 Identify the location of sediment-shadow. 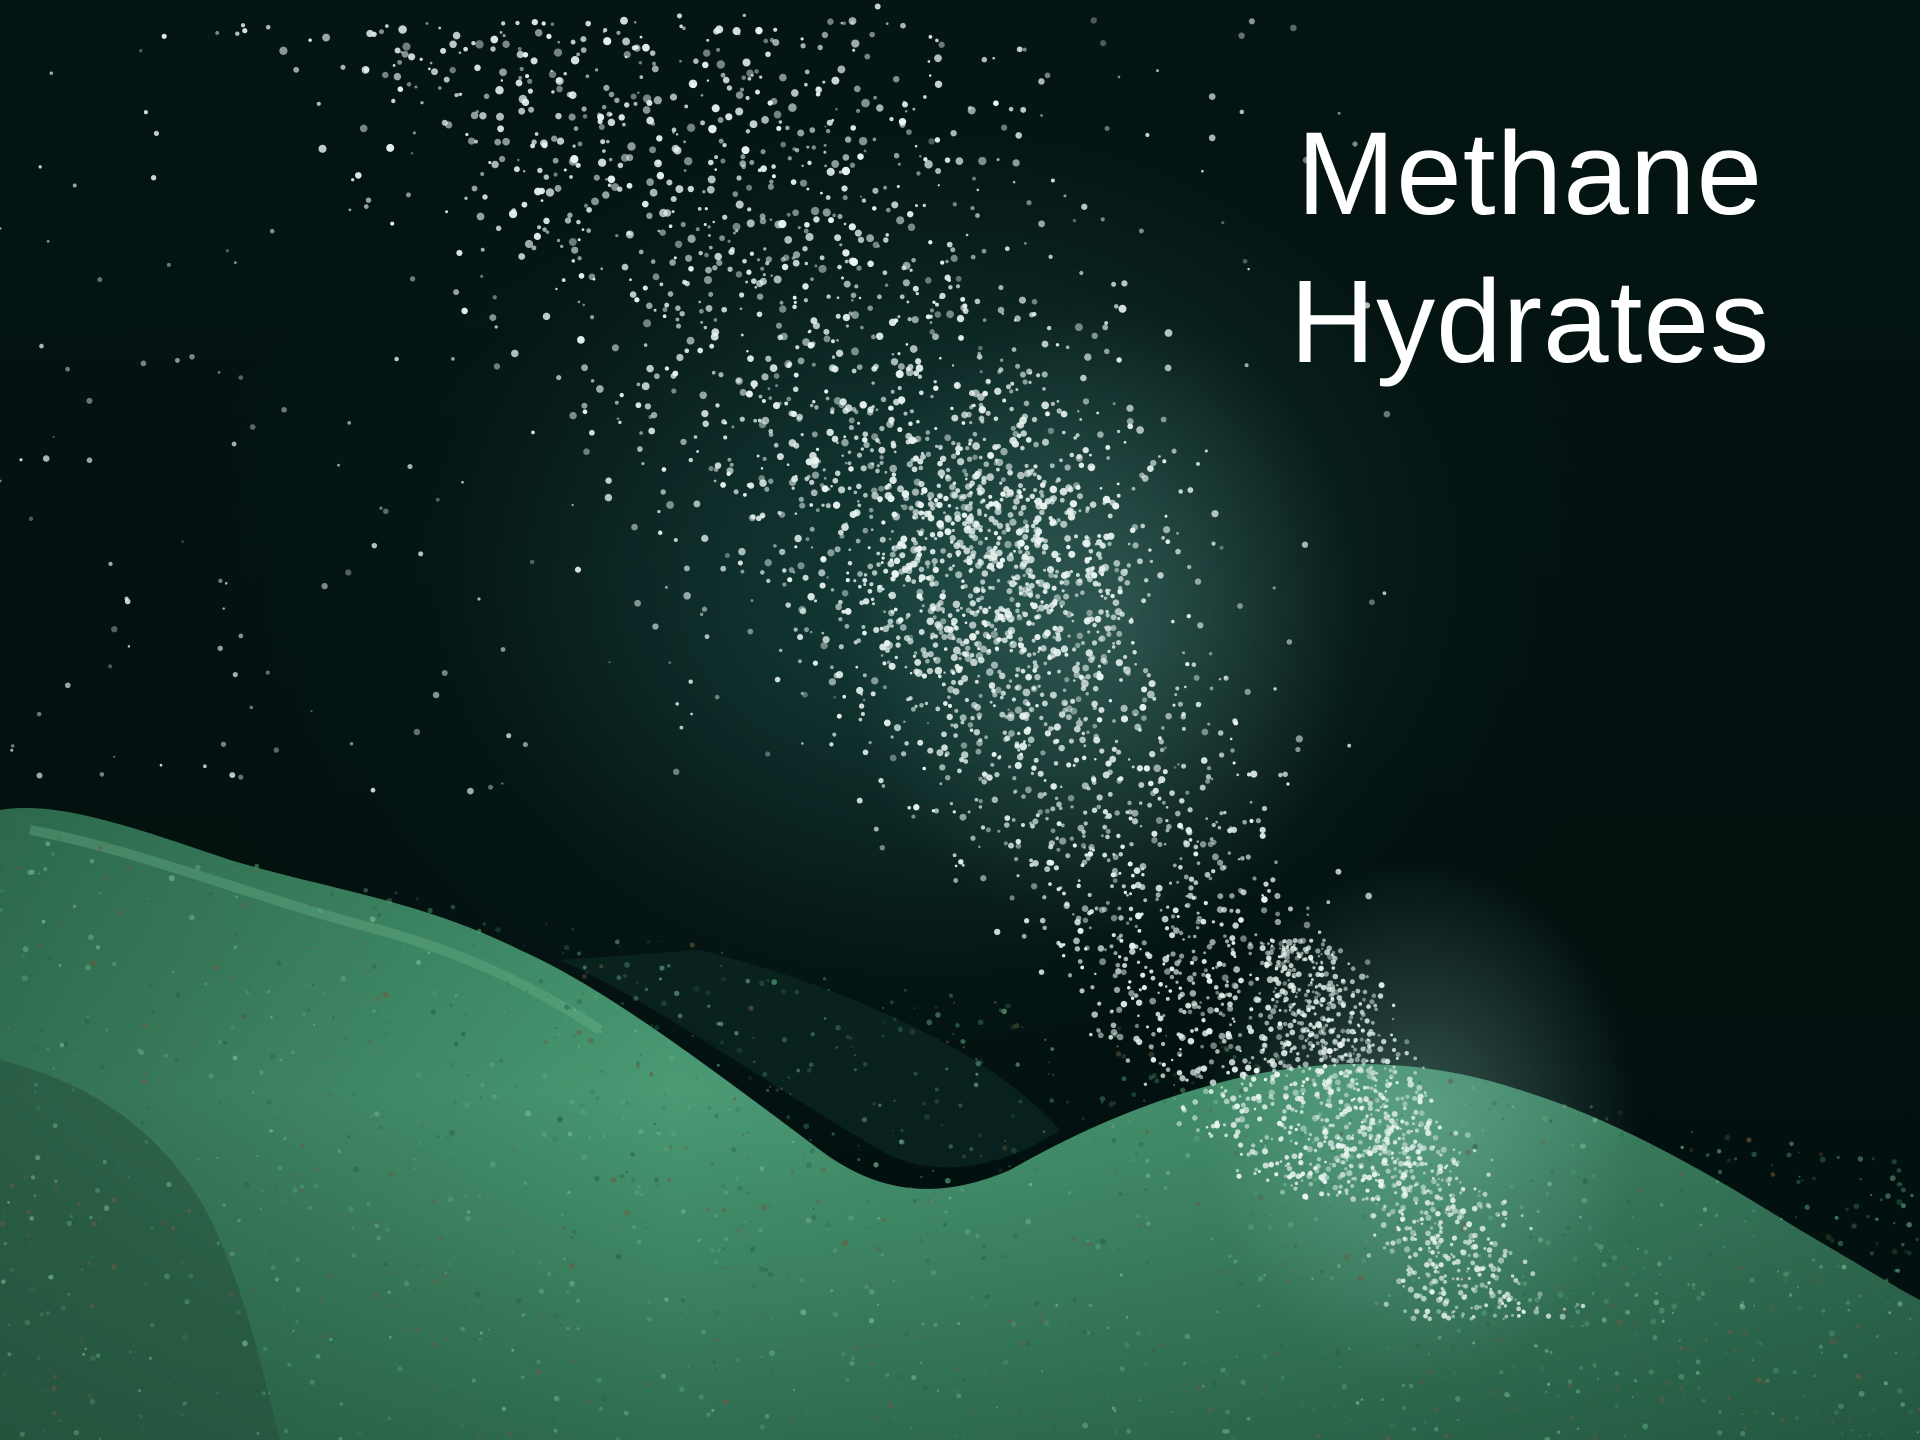
(140, 1250).